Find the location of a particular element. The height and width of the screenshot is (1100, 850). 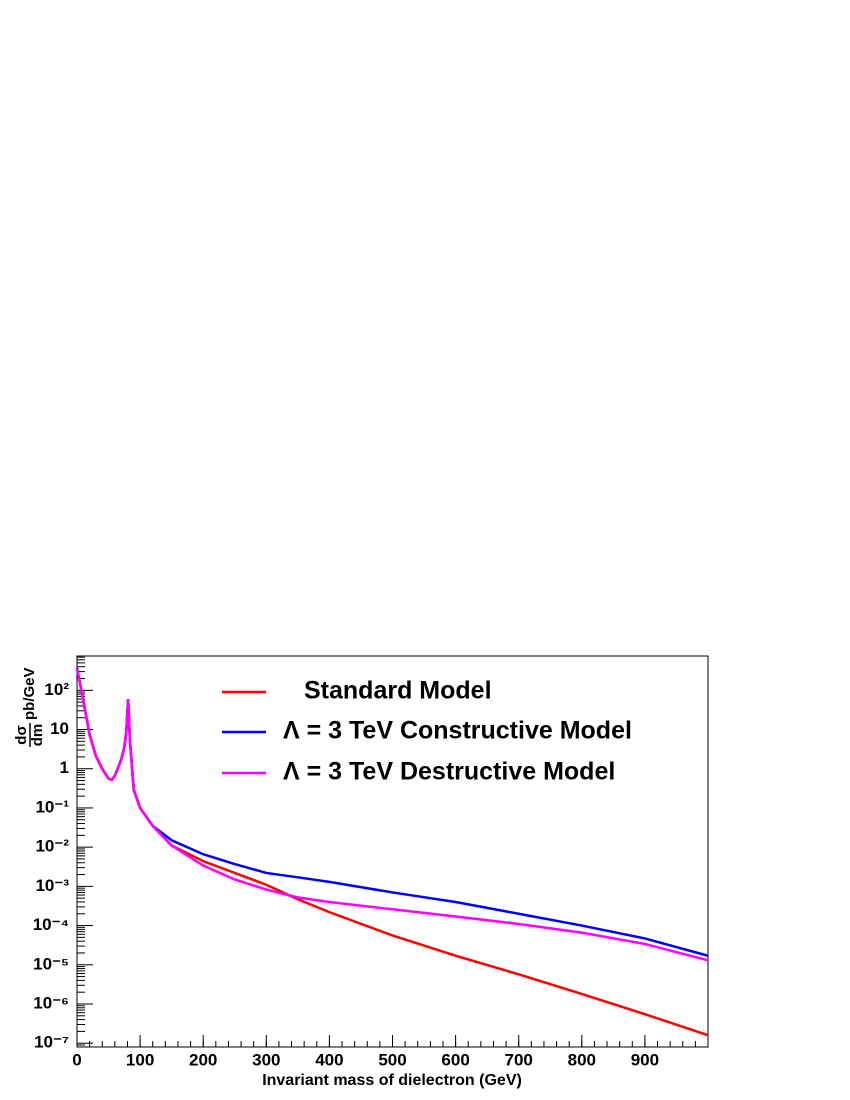

x-tick-label: 600 is located at coordinates (455, 1059).